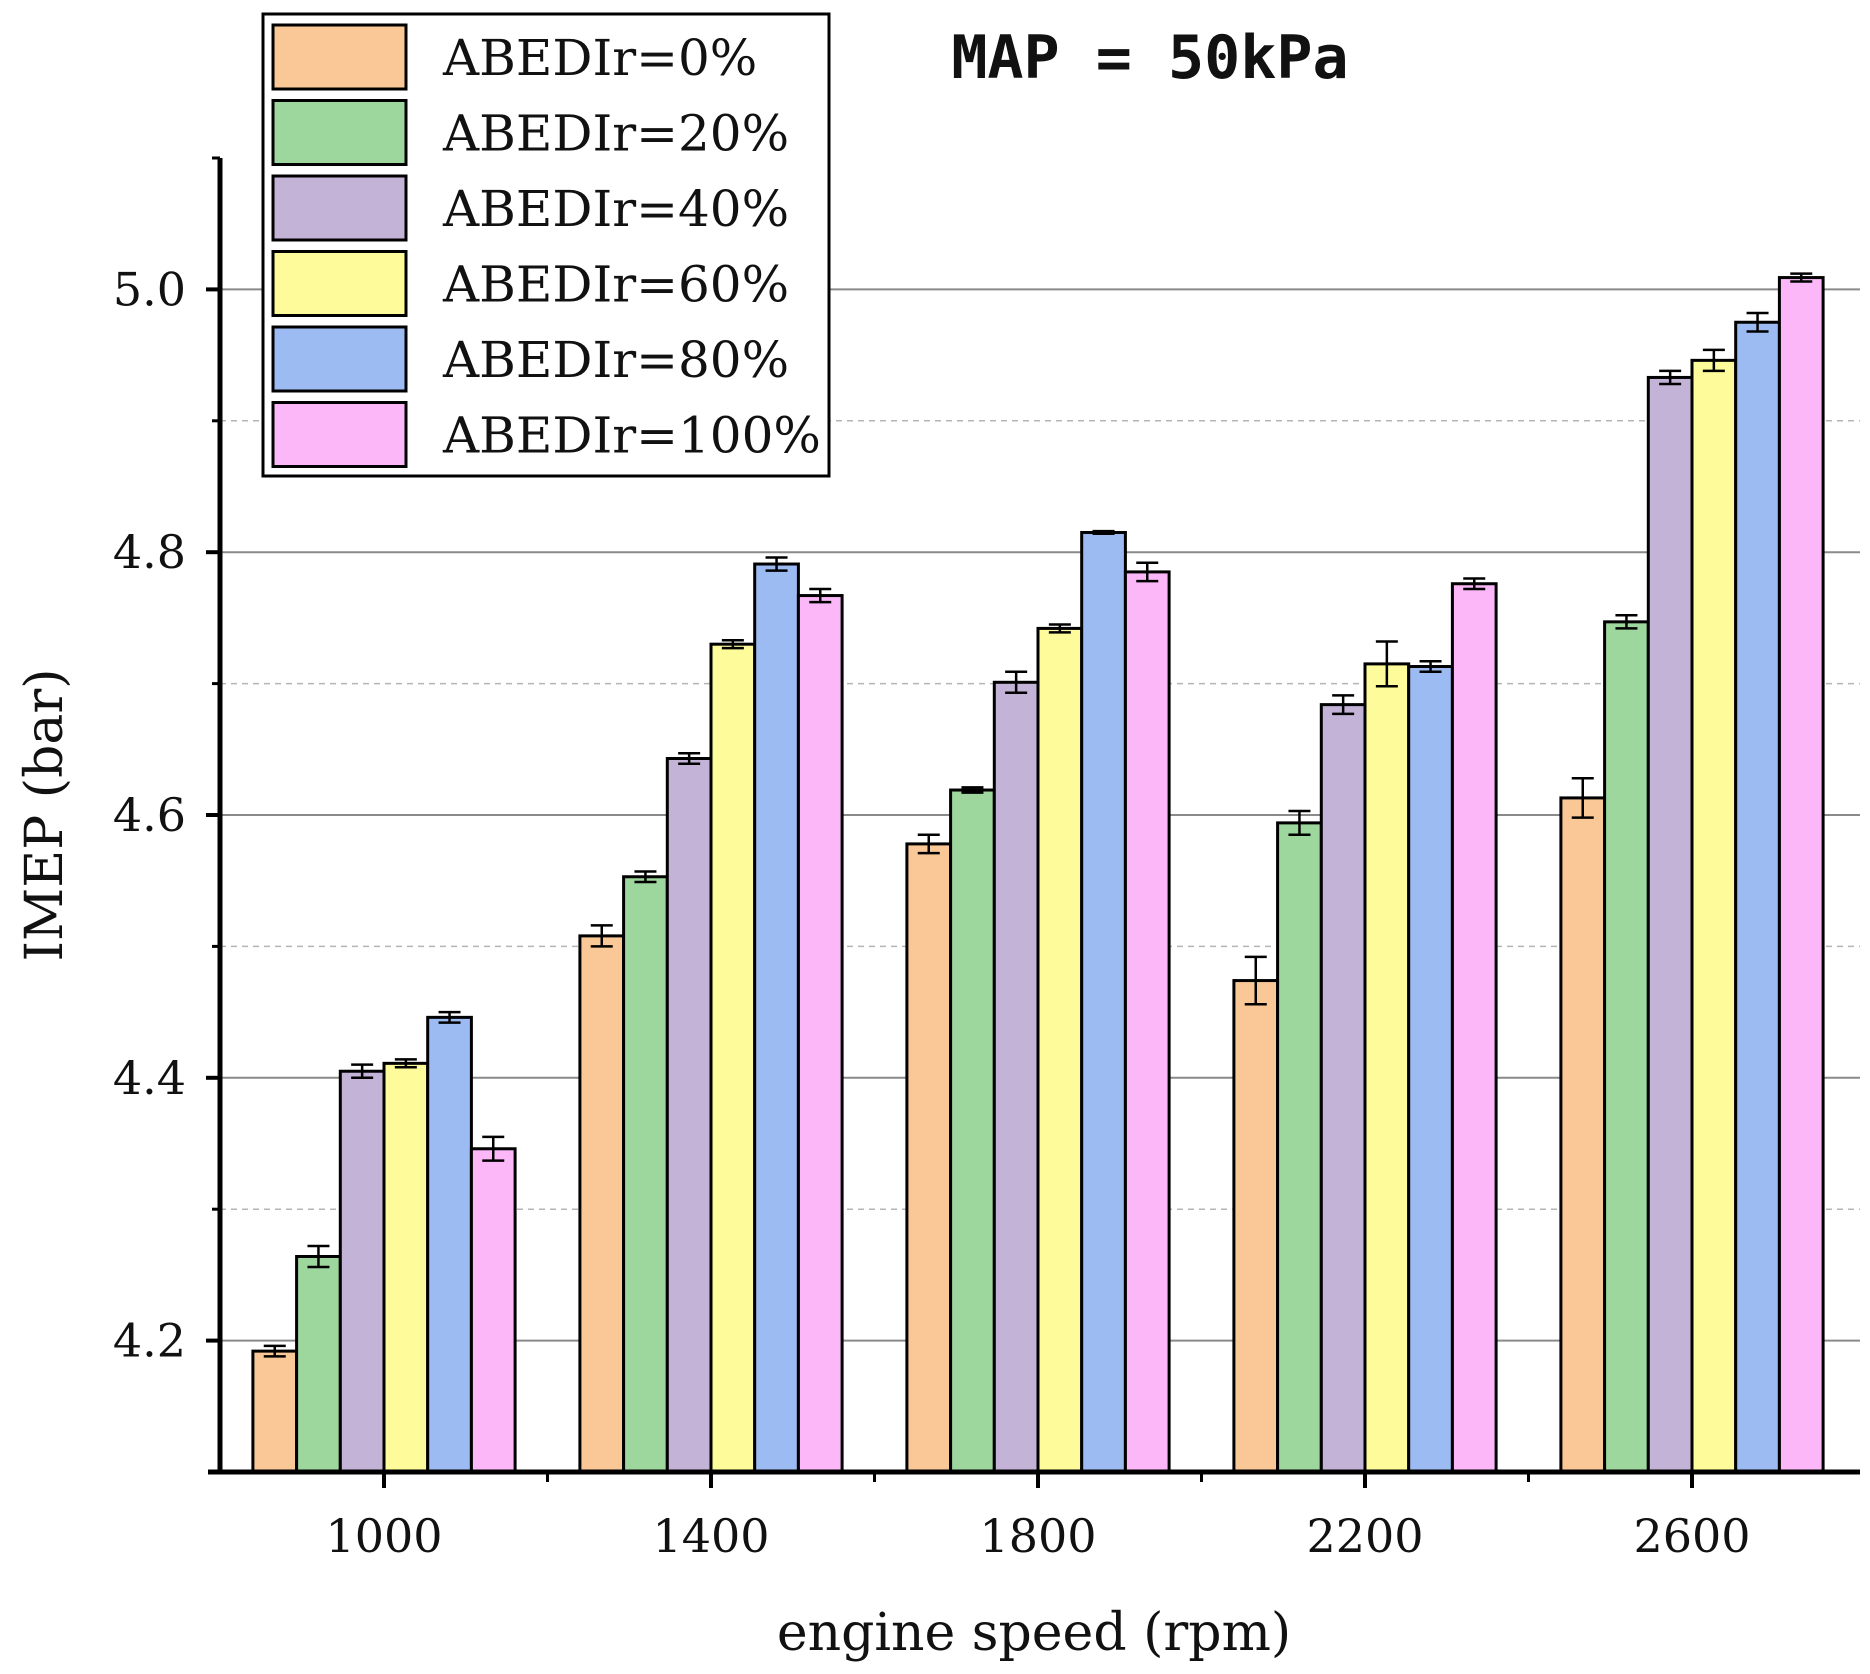  Describe the element at coordinates (710, 1536) in the screenshot. I see `x-tick-label: 1400` at that location.